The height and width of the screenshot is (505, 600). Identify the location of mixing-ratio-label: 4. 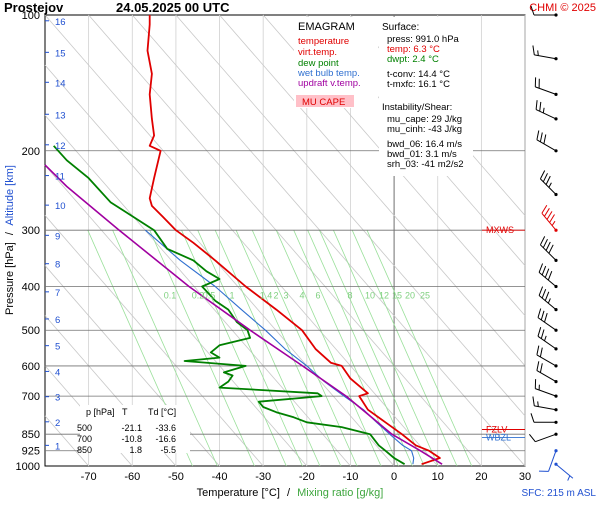
(301, 296).